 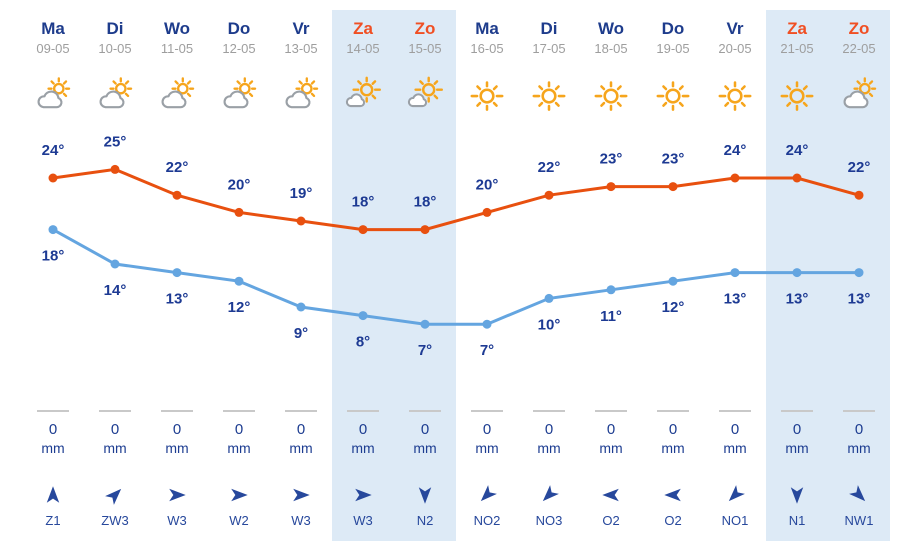 What do you see at coordinates (859, 275) in the screenshot?
I see `day-column: Zo 22-05 0 mm NW1` at bounding box center [859, 275].